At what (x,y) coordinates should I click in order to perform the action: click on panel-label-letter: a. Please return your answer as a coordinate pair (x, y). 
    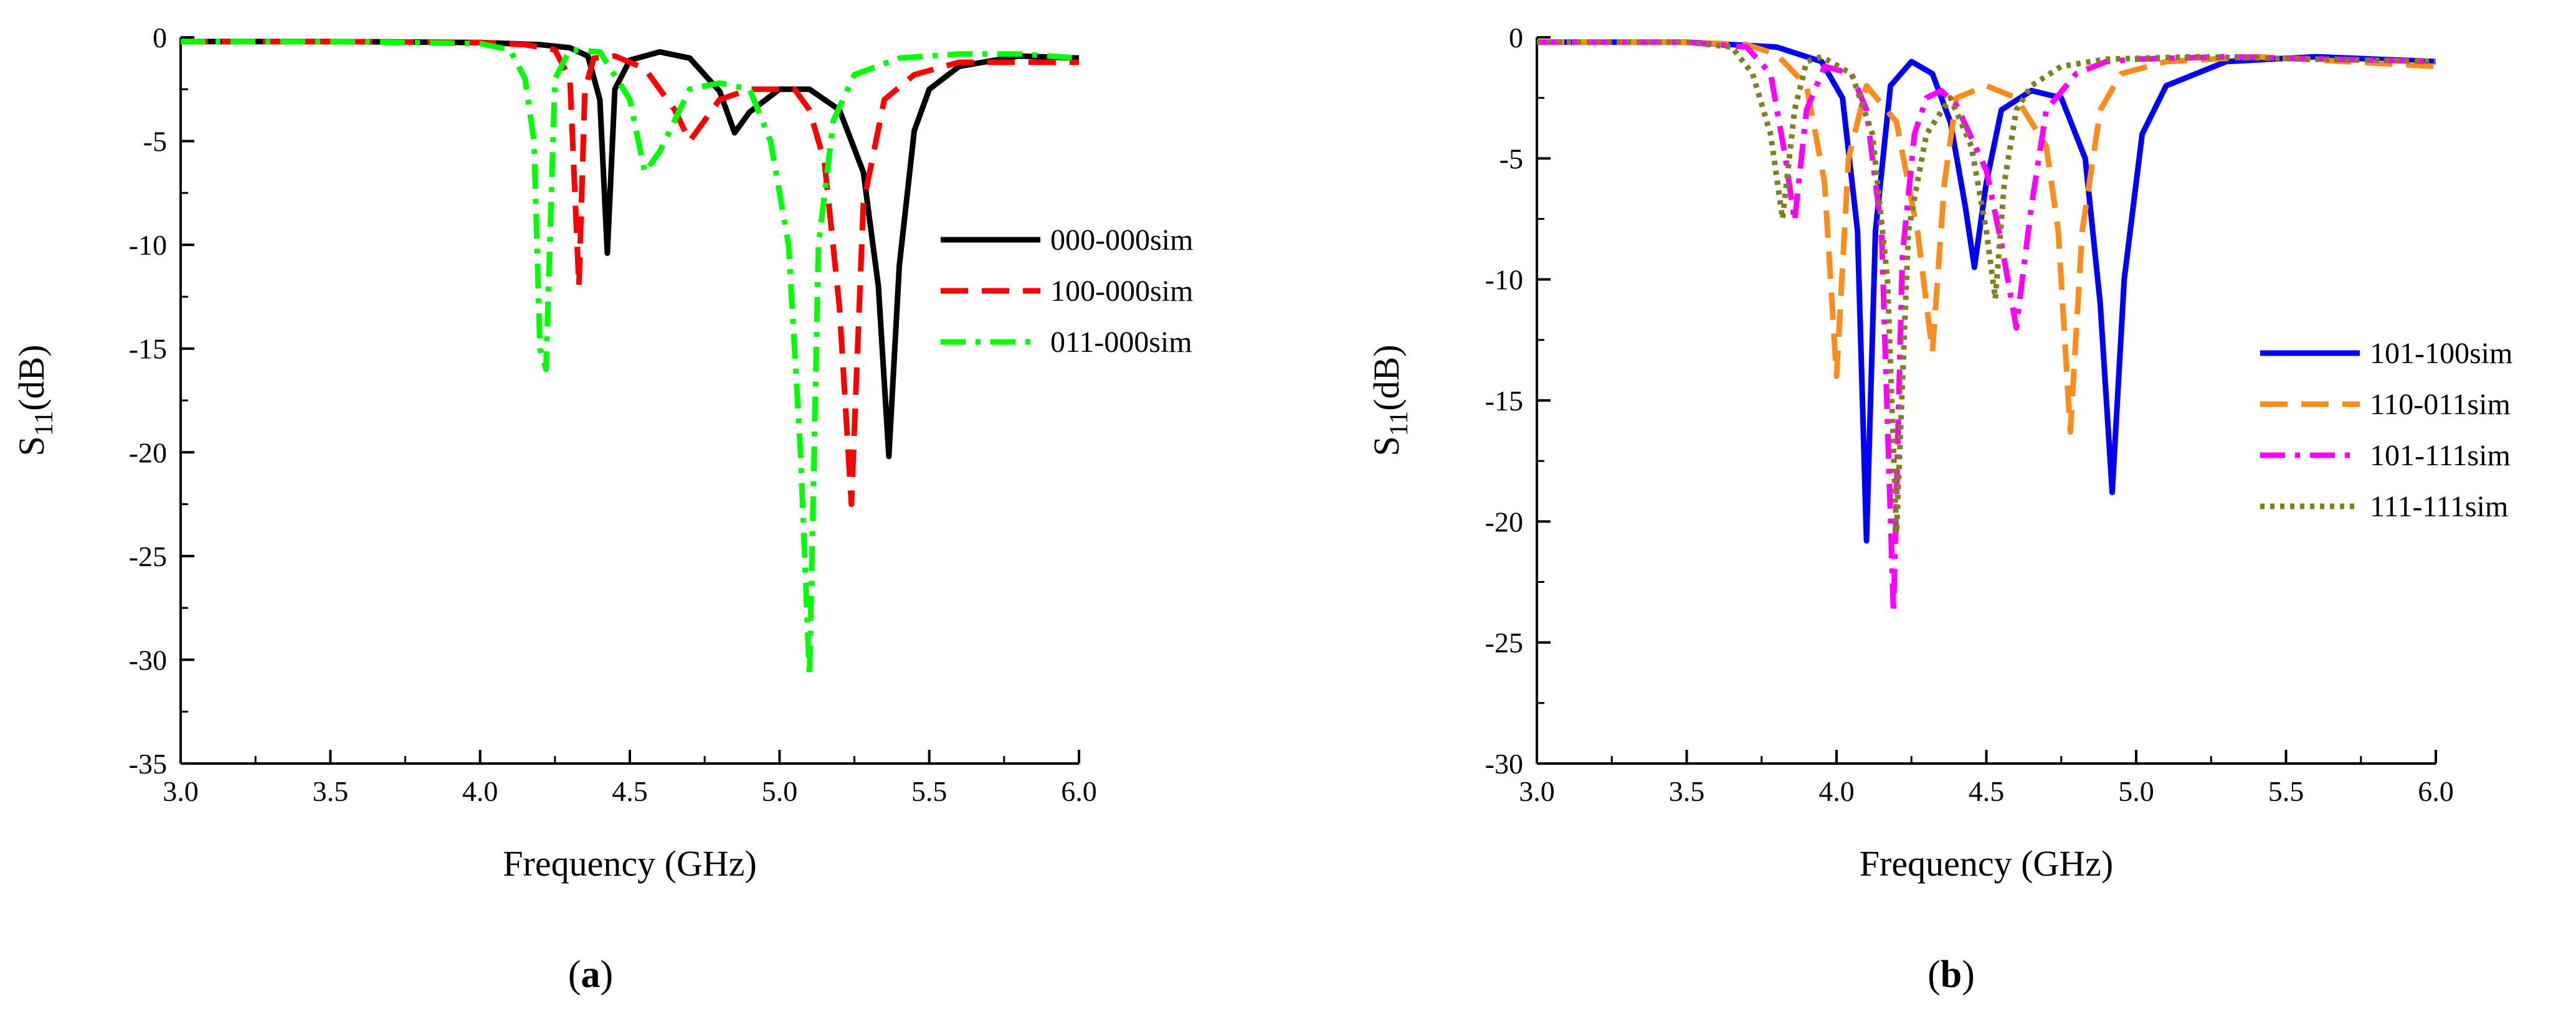
    Looking at the image, I should click on (591, 974).